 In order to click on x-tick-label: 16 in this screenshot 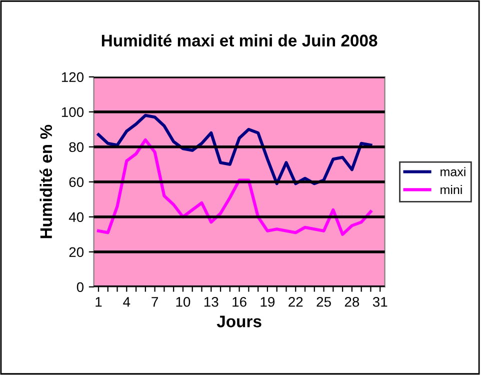, I will do `click(239, 301)`.